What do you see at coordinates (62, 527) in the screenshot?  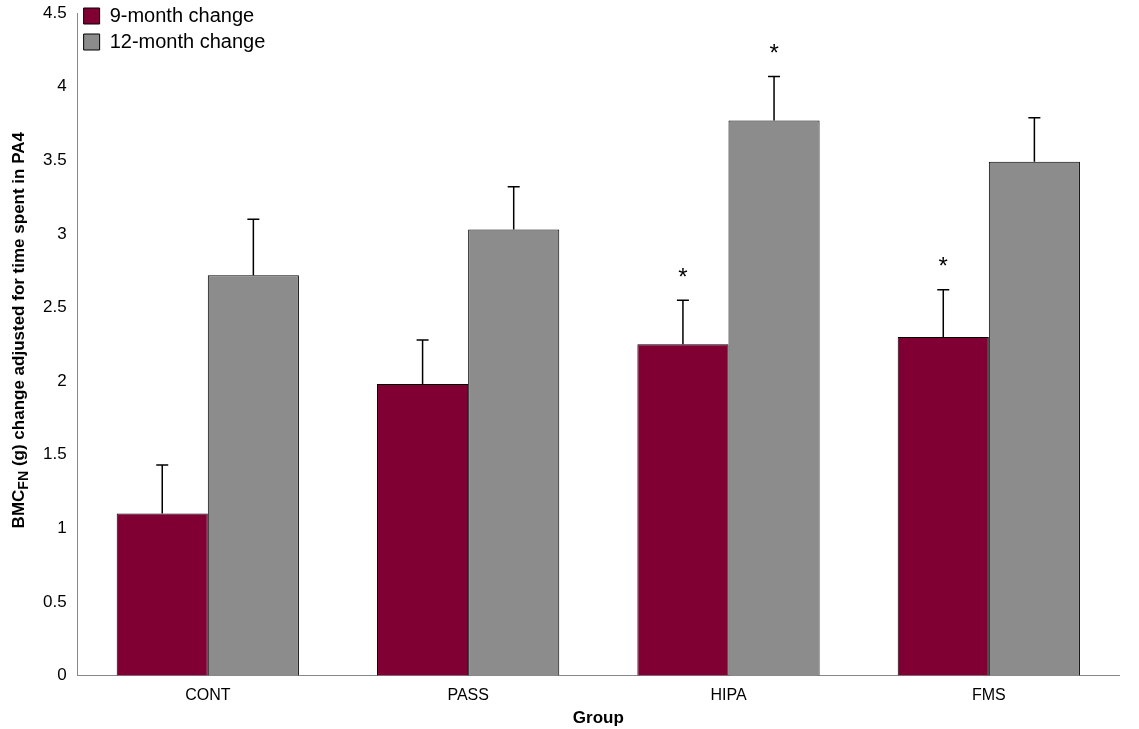 I see `y-tick-label: 1` at bounding box center [62, 527].